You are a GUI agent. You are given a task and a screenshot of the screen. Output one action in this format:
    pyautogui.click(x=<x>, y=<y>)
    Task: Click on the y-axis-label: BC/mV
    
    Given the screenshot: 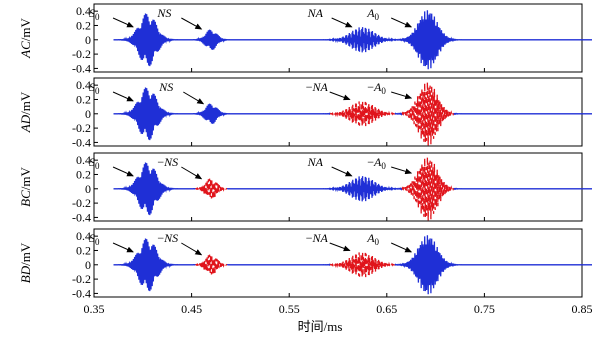 What is the action you would take?
    pyautogui.click(x=25, y=187)
    